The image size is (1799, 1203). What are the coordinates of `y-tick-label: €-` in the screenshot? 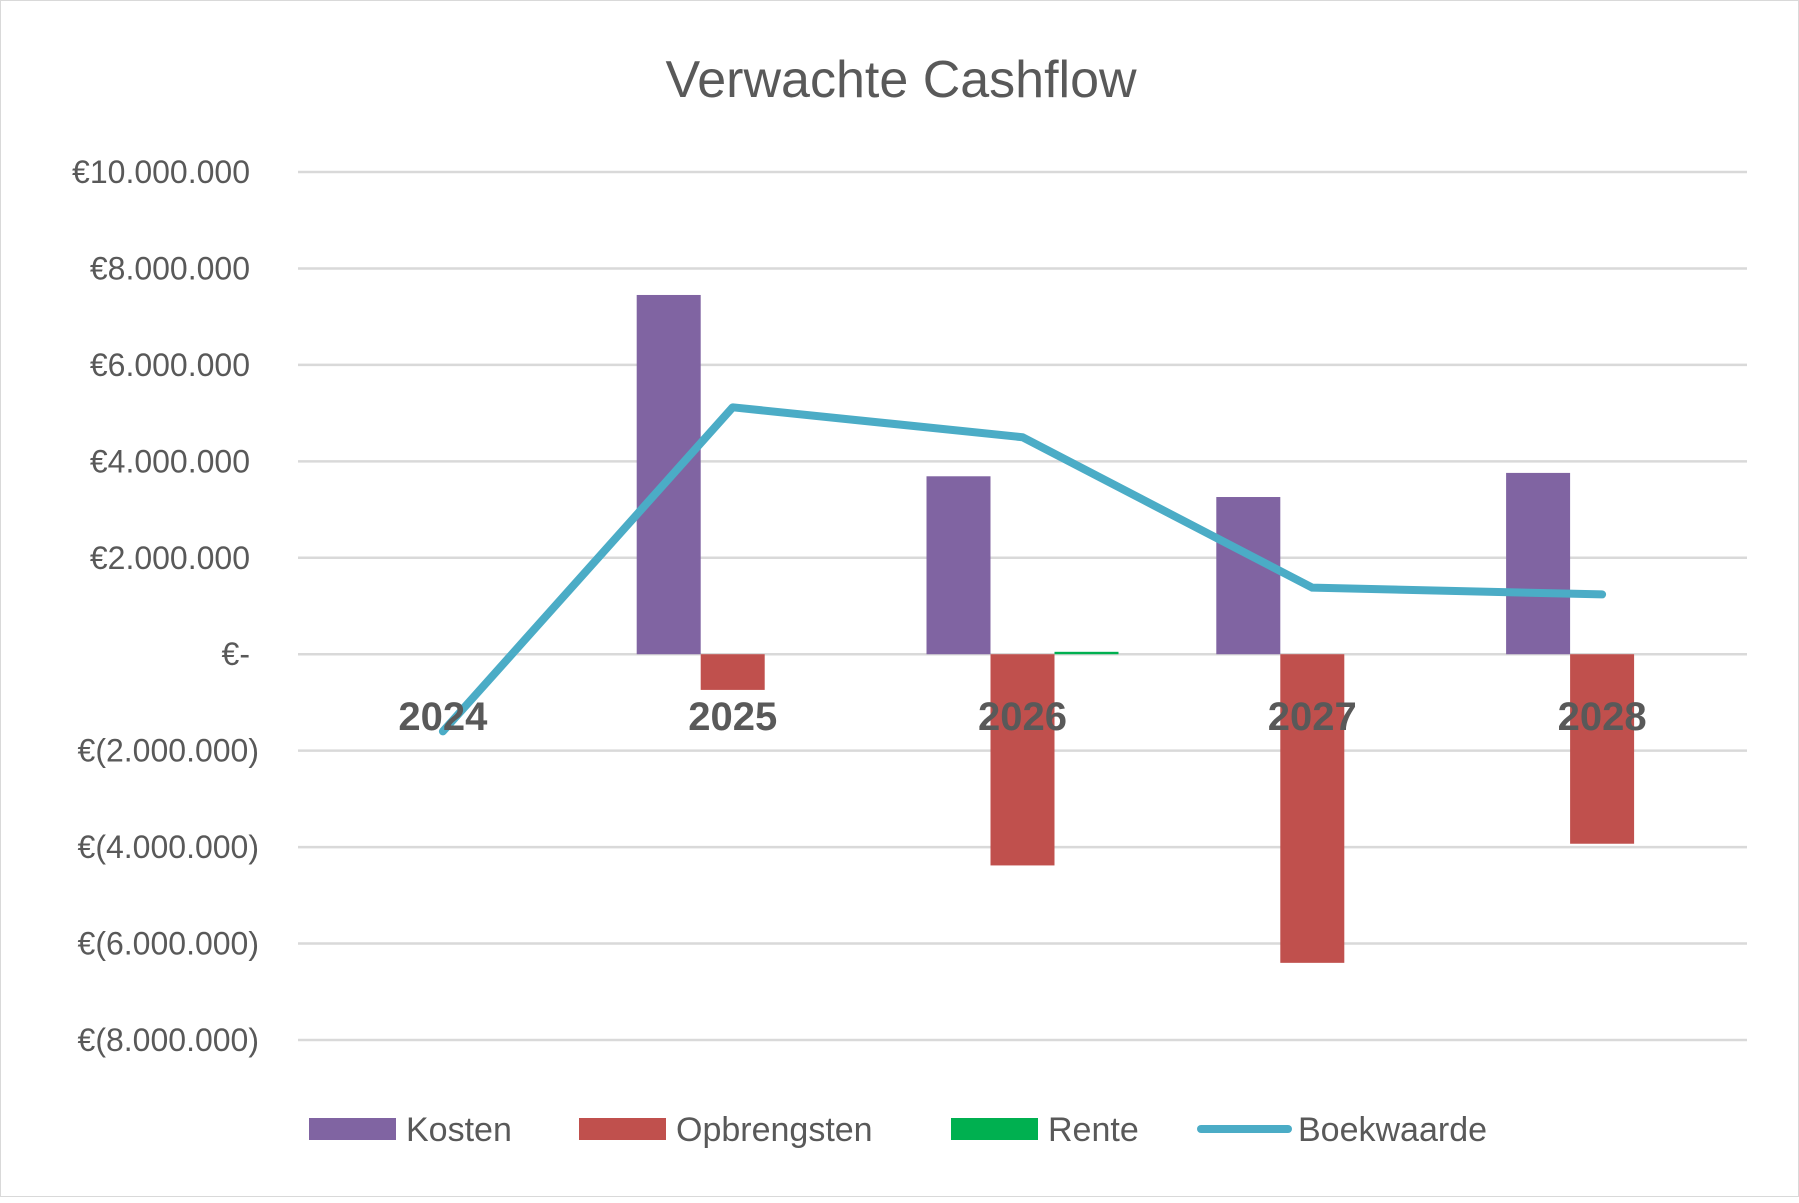 It's located at (236, 654).